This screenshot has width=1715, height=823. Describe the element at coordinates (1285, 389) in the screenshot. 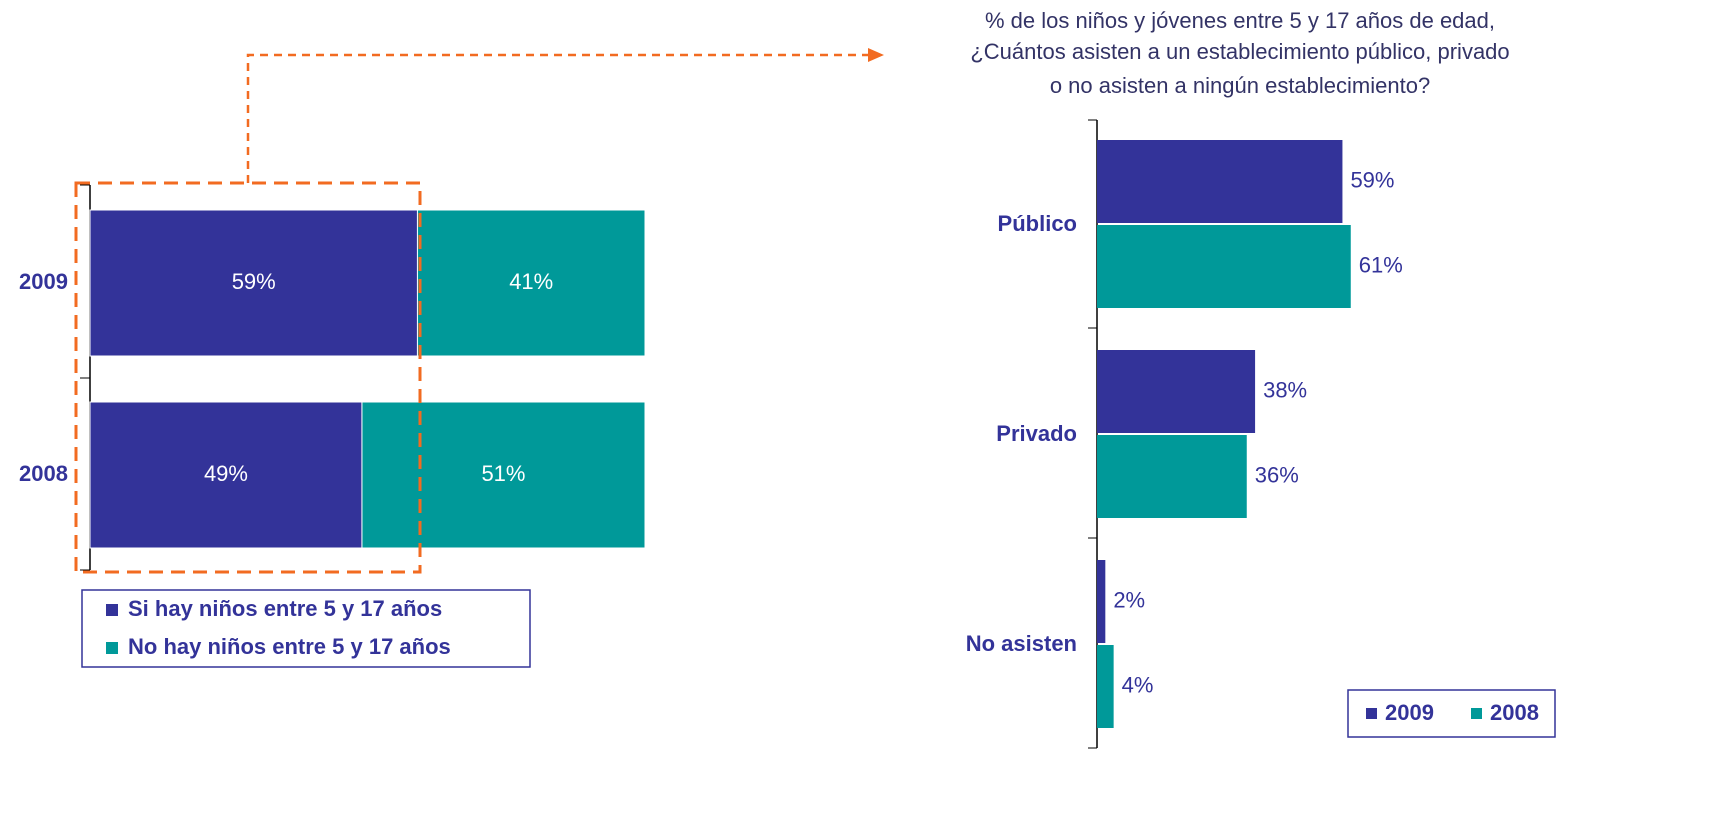

I see `data-label: 38%` at that location.